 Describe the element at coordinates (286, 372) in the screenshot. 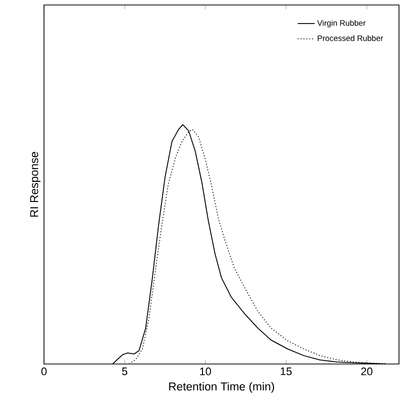

I see `x-tick-label: 15` at that location.